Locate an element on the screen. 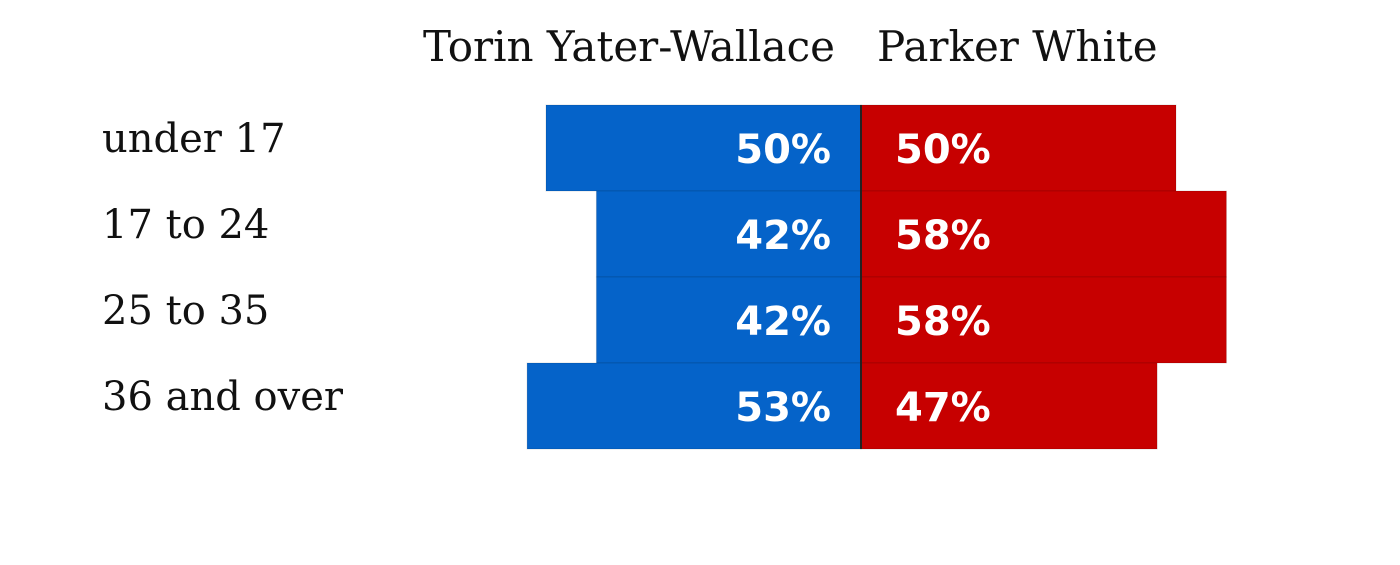  category-label: under 17 is located at coordinates (194, 139).